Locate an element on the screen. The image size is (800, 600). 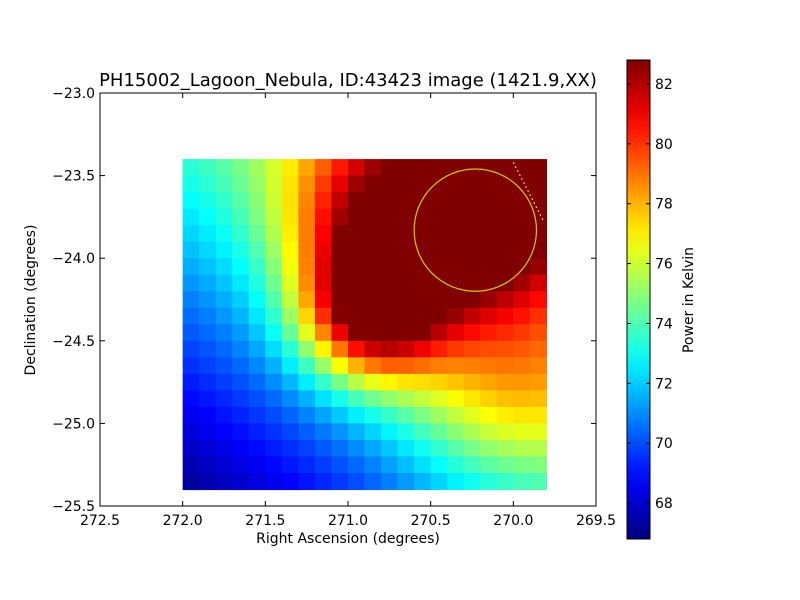
colorbar is located at coordinates (638, 299).